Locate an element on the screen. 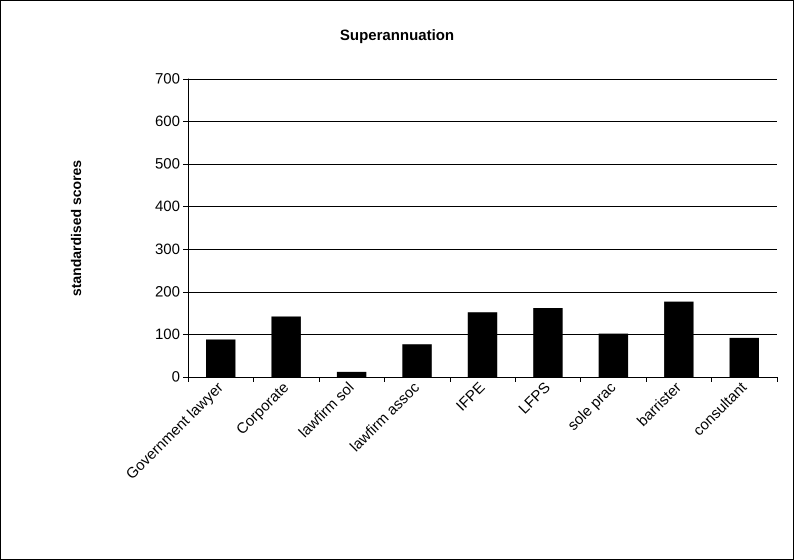  y-tick-label: 500 is located at coordinates (167, 164).